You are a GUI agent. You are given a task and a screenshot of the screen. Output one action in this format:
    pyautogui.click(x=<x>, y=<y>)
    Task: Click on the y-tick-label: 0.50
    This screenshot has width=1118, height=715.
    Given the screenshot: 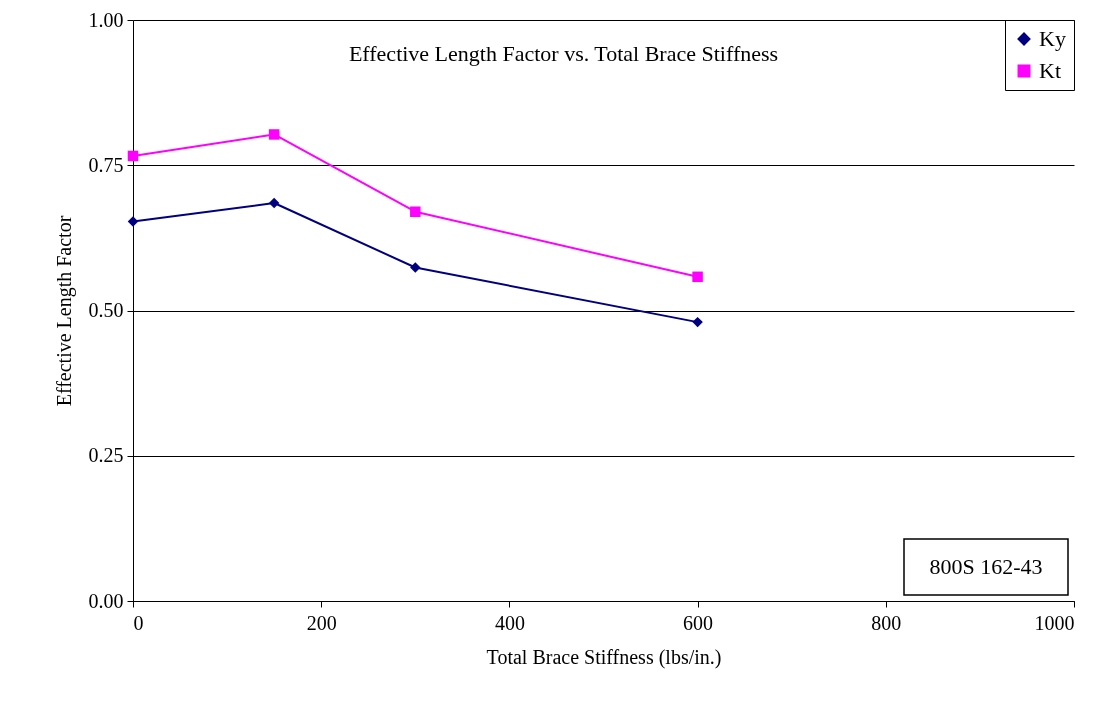 What is the action you would take?
    pyautogui.click(x=106, y=310)
    